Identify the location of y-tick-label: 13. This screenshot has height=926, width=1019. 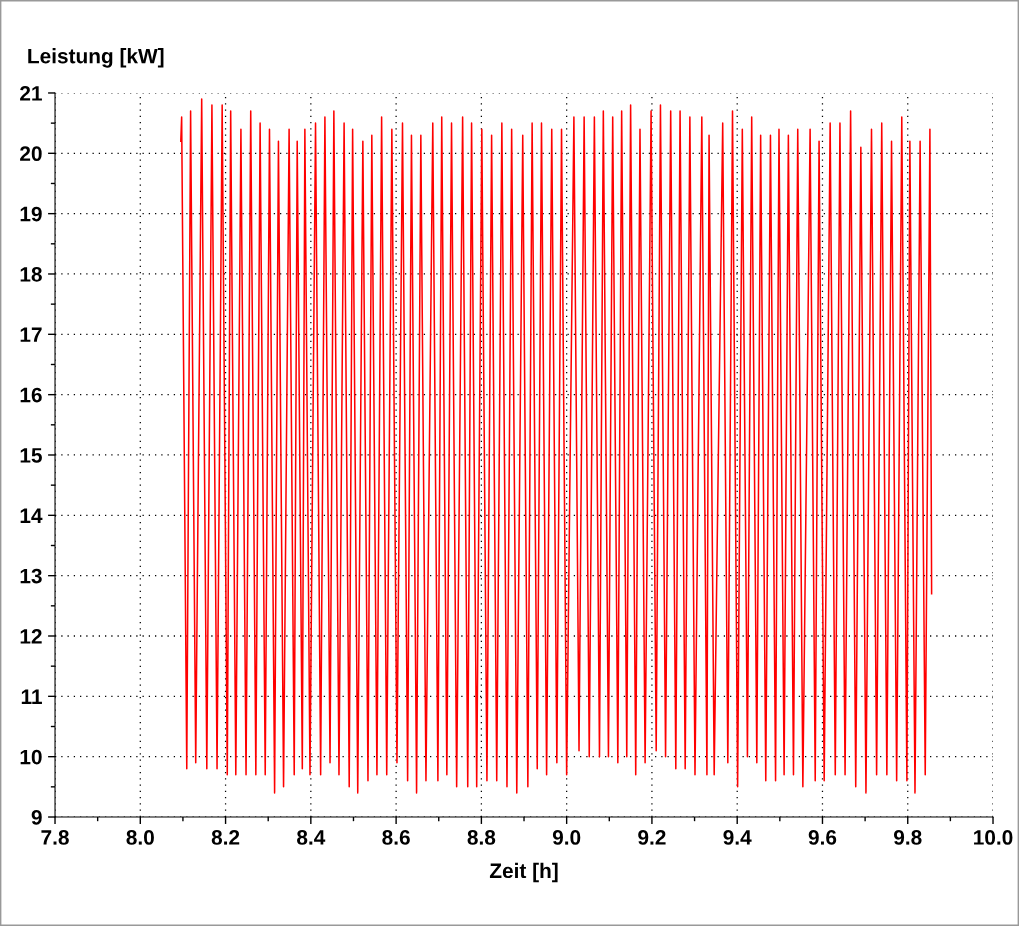
(31, 576).